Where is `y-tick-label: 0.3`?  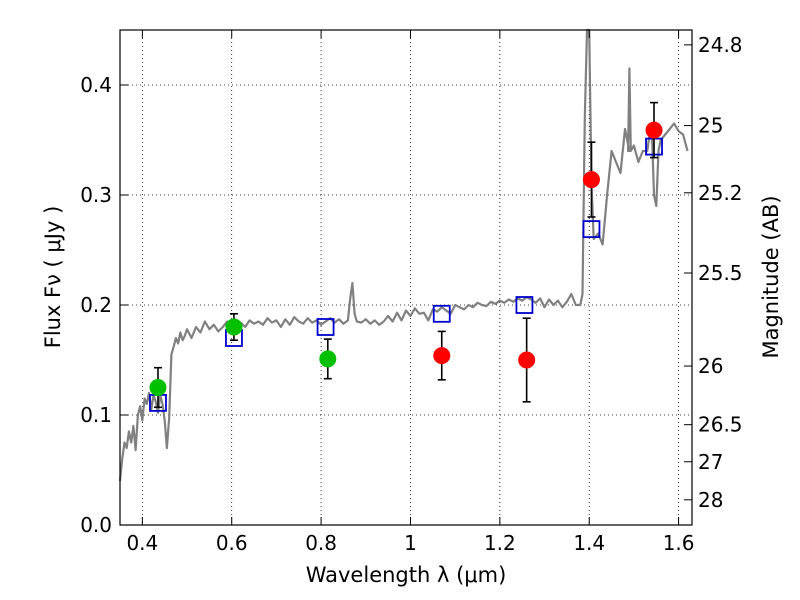 y-tick-label: 0.3 is located at coordinates (96, 195).